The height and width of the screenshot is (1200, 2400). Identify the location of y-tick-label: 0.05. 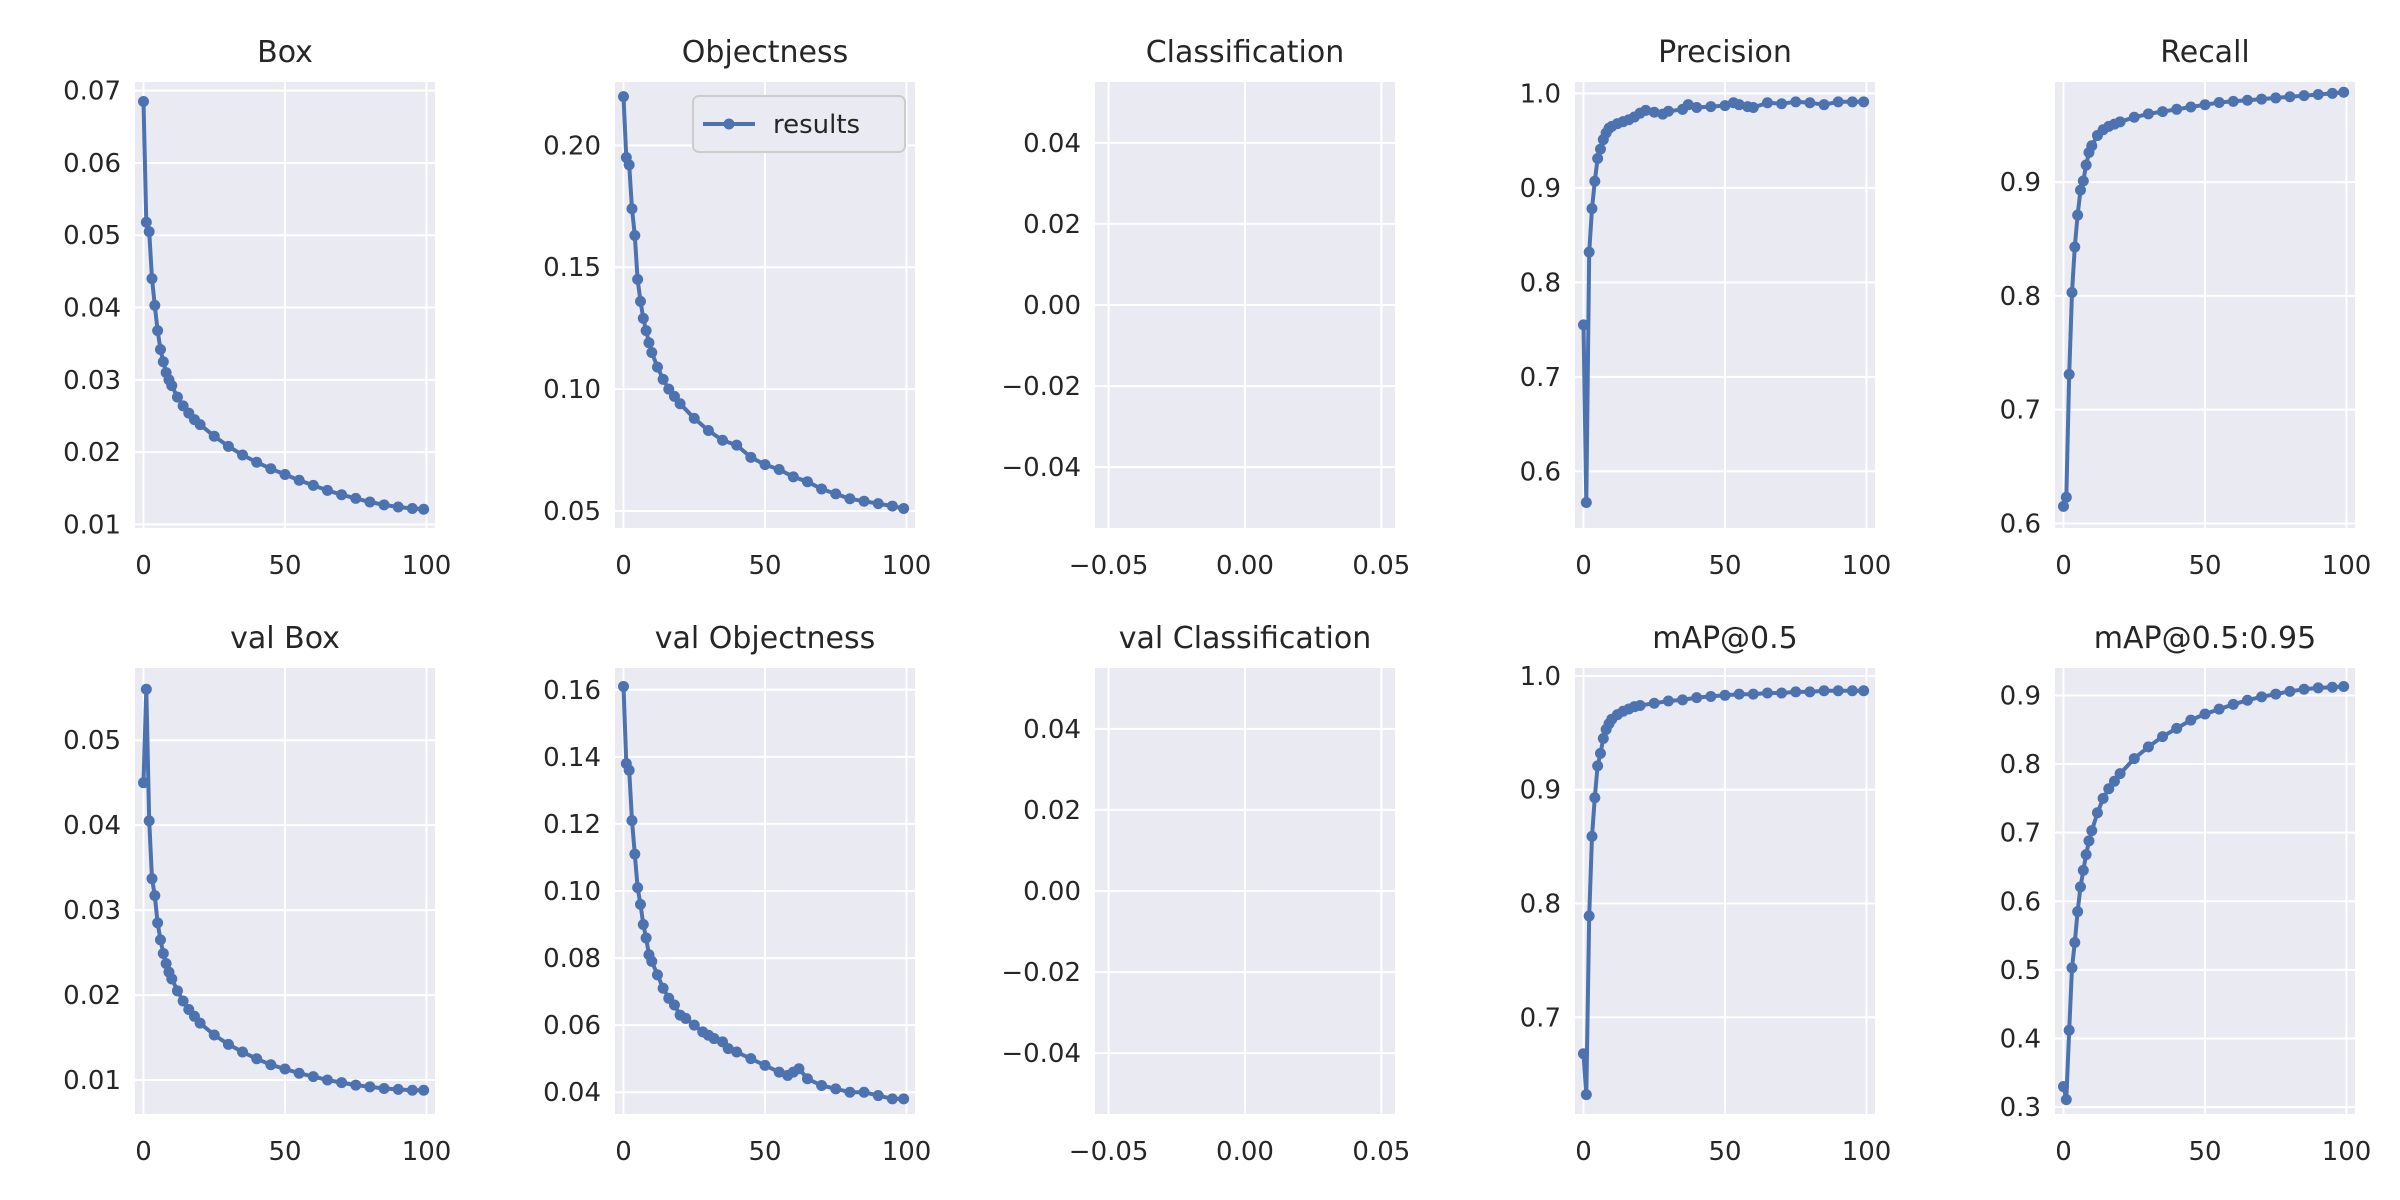
(92, 236).